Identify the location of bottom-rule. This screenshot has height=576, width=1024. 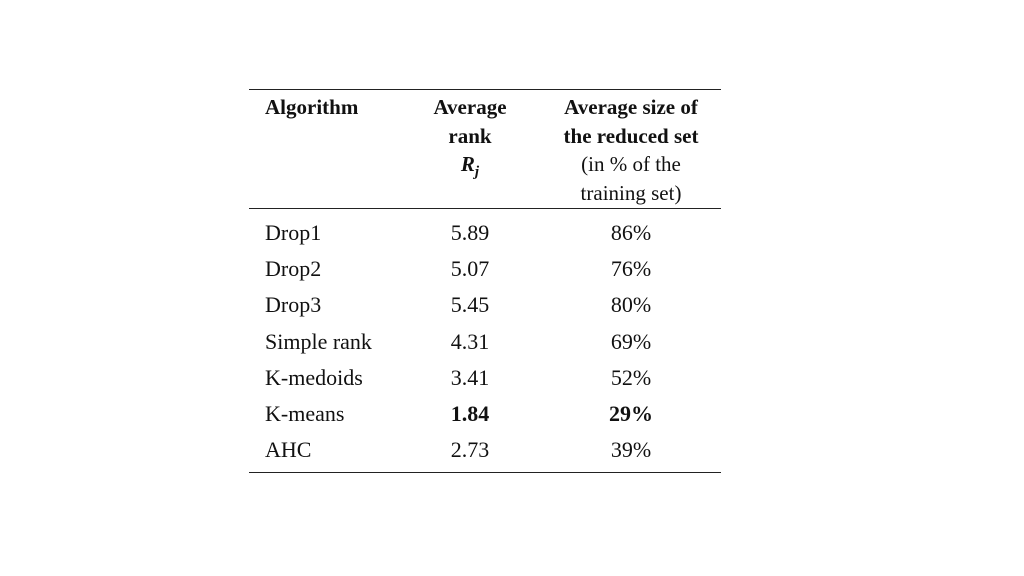
(485, 473).